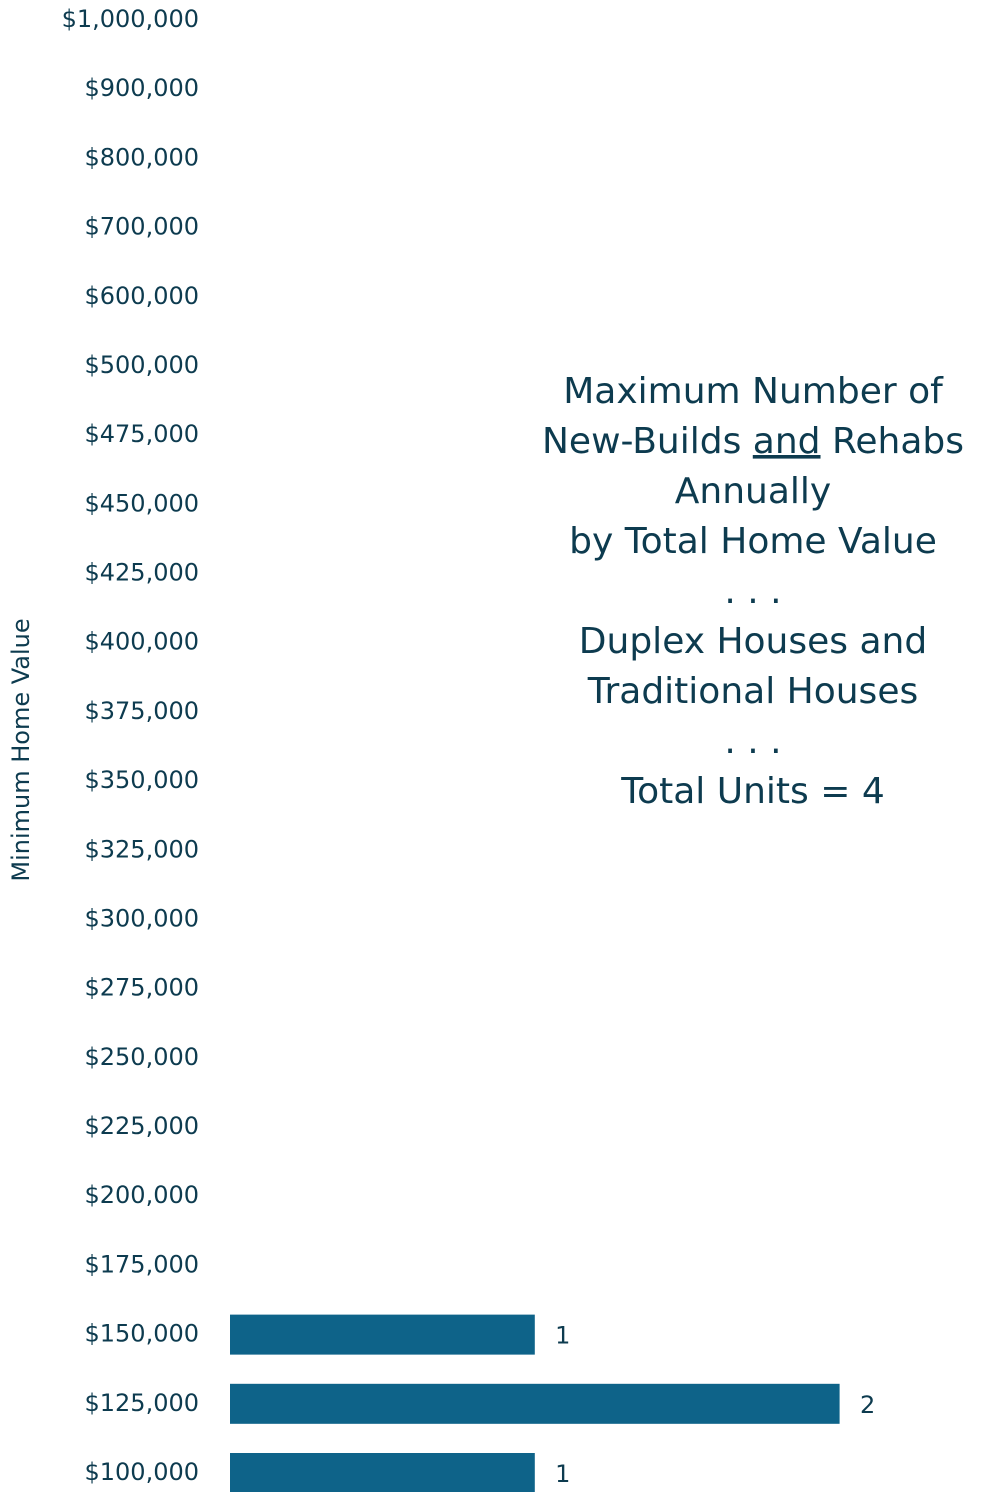 This screenshot has height=1492, width=990. Describe the element at coordinates (753, 641) in the screenshot. I see `chart-title-line: Duplex Houses and` at that location.